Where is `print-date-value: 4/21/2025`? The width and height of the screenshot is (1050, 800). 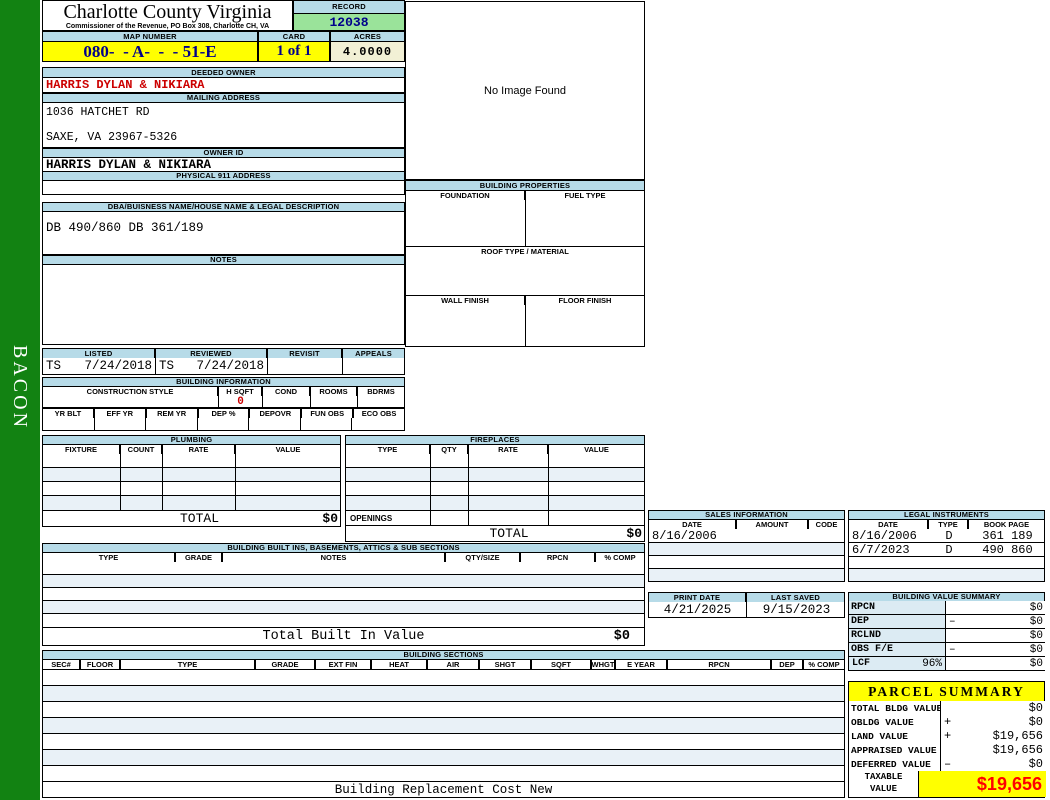 print-date-value: 4/21/2025 is located at coordinates (698, 609).